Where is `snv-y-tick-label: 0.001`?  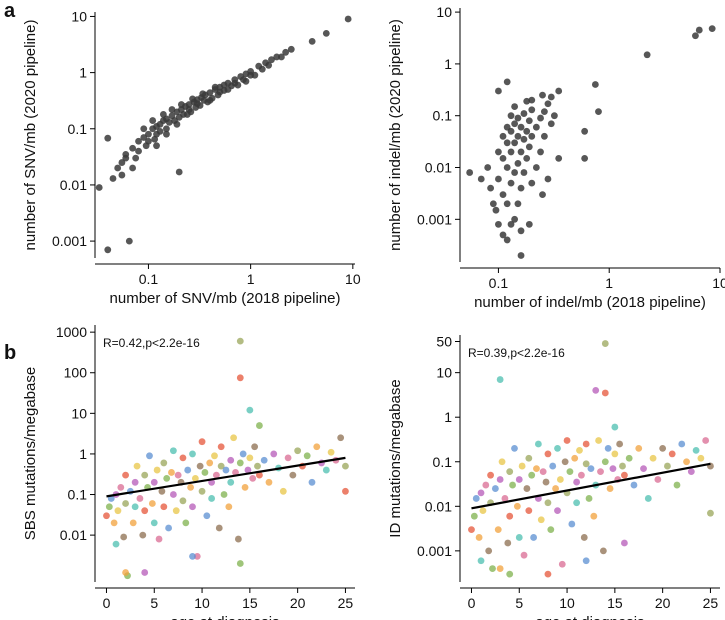
snv-y-tick-label: 0.001 is located at coordinates (69, 241).